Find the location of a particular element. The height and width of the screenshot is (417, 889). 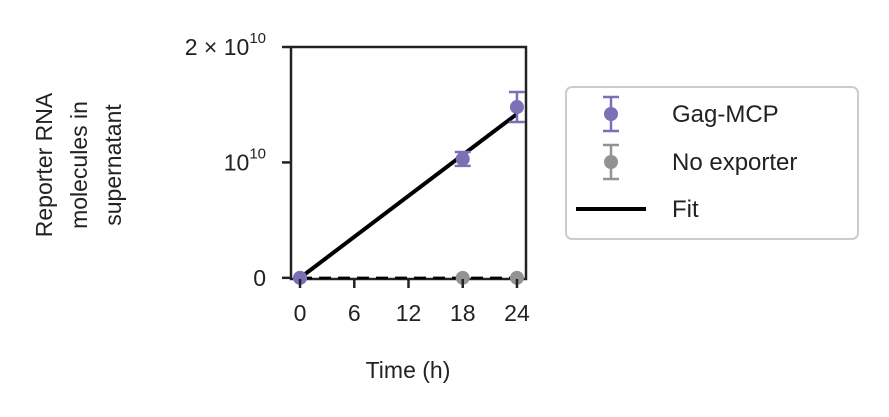

legend-frame is located at coordinates (712, 163).